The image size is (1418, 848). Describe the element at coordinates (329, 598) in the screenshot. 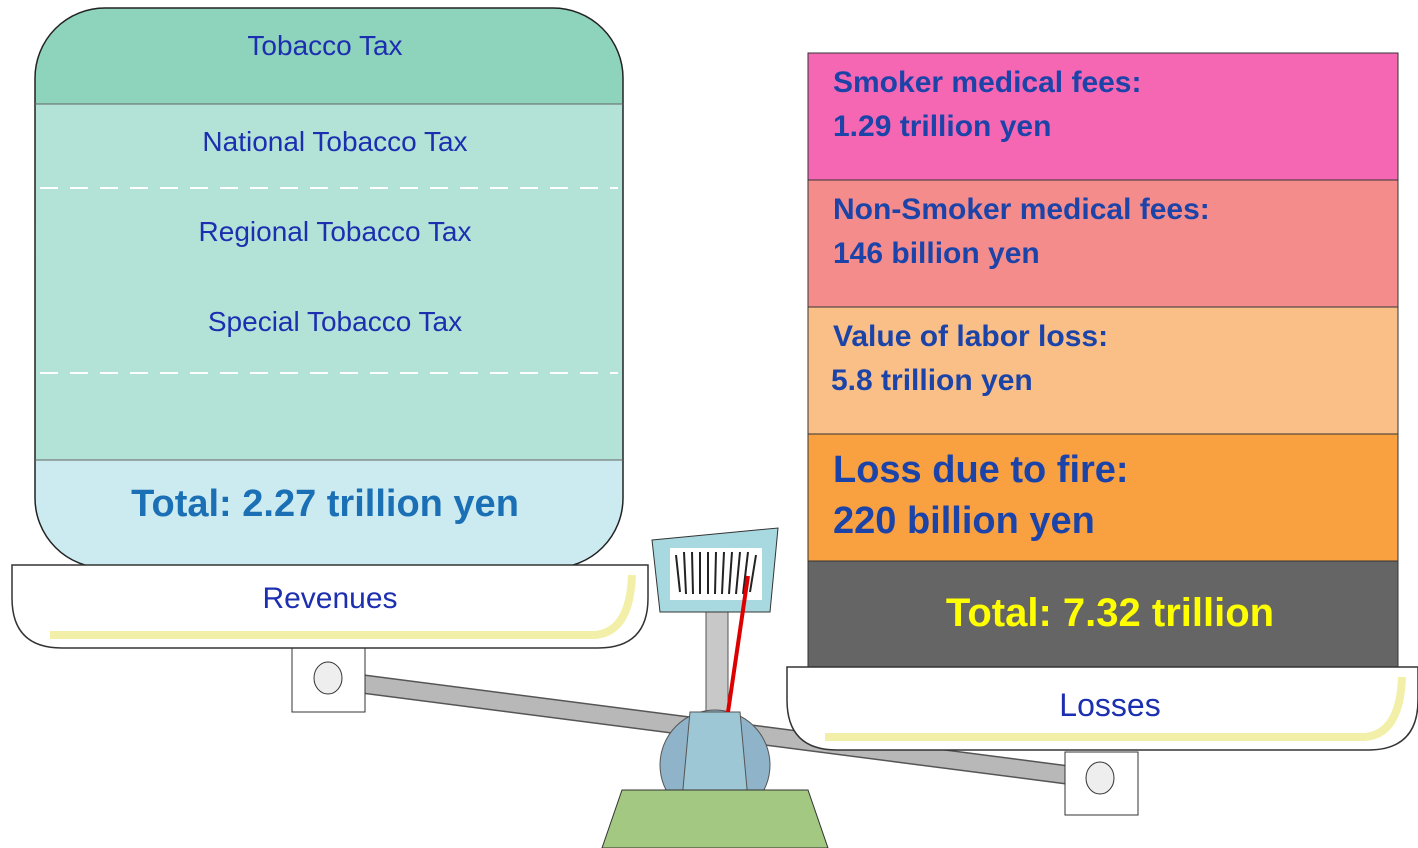

I see `tray-label: Revenues` at that location.